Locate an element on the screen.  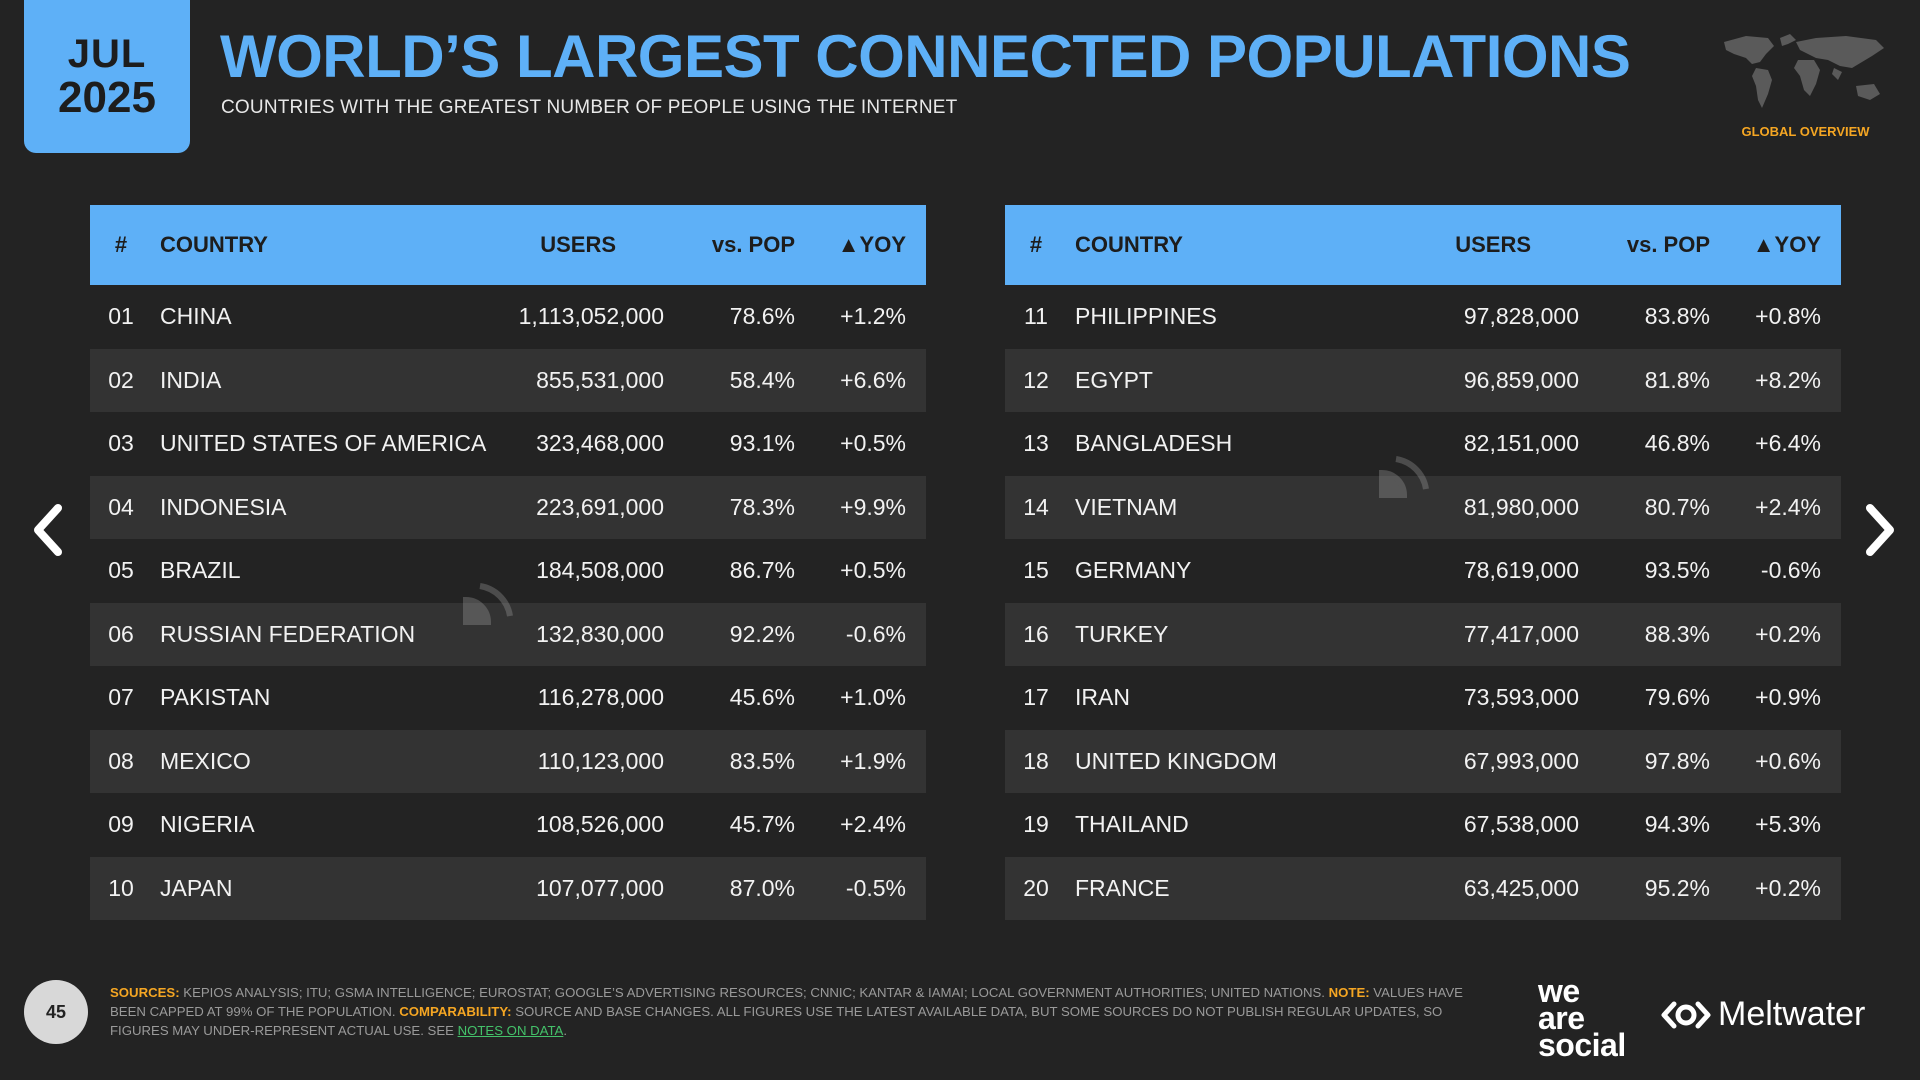
vs-pop-cell: 46.8% is located at coordinates (1677, 443).